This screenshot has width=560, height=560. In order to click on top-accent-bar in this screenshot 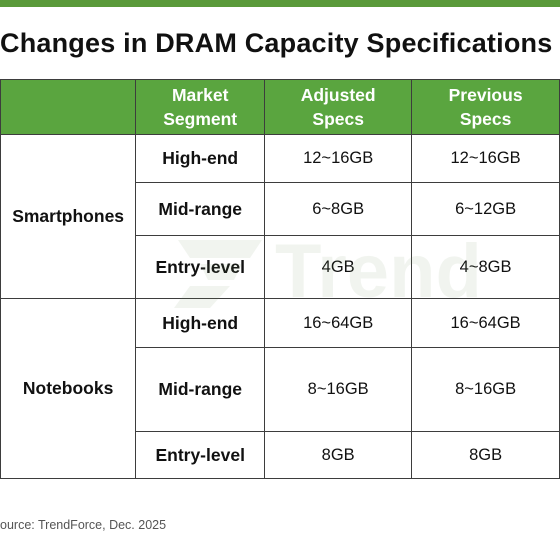, I will do `click(280, 3)`.